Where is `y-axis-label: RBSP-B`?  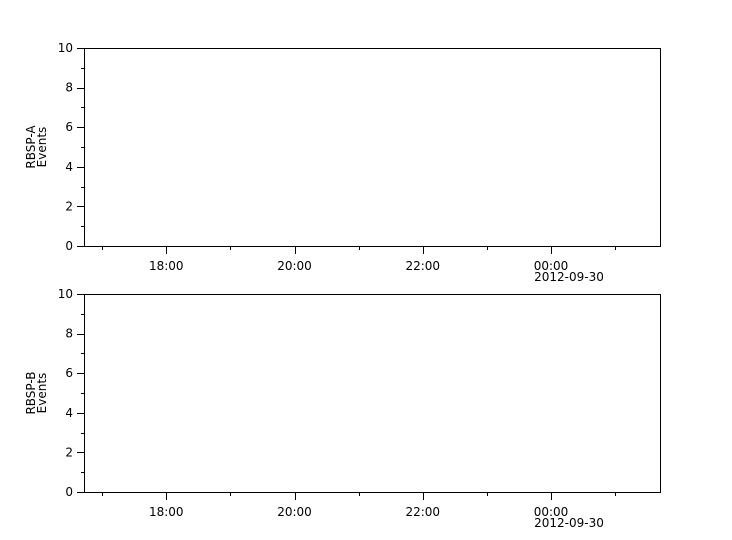 y-axis-label: RBSP-B is located at coordinates (31, 392).